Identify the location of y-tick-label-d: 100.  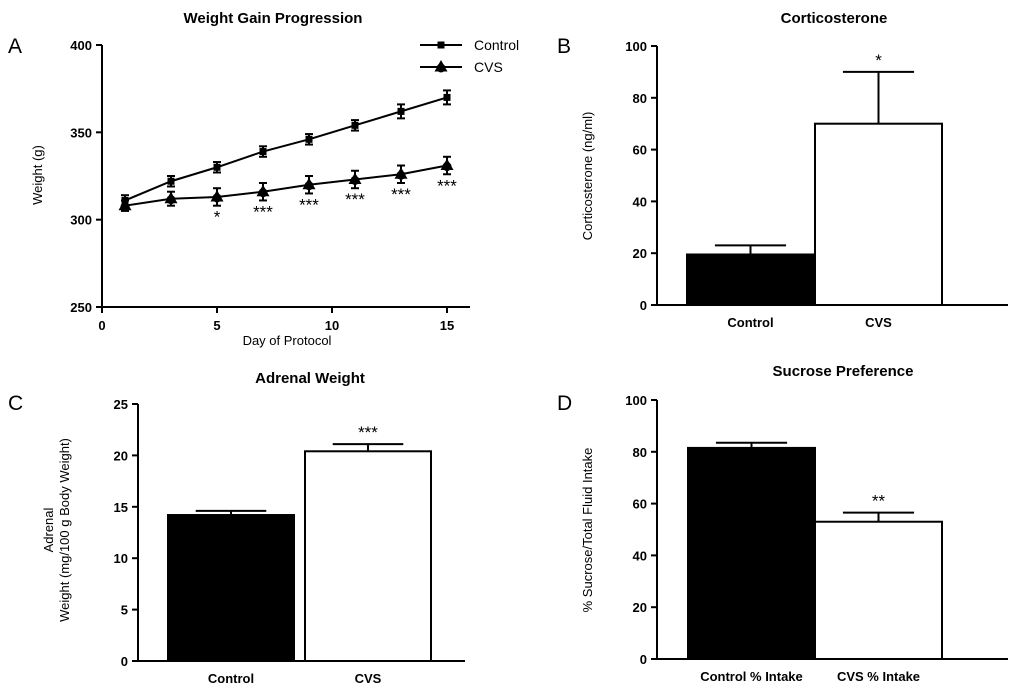
(636, 400).